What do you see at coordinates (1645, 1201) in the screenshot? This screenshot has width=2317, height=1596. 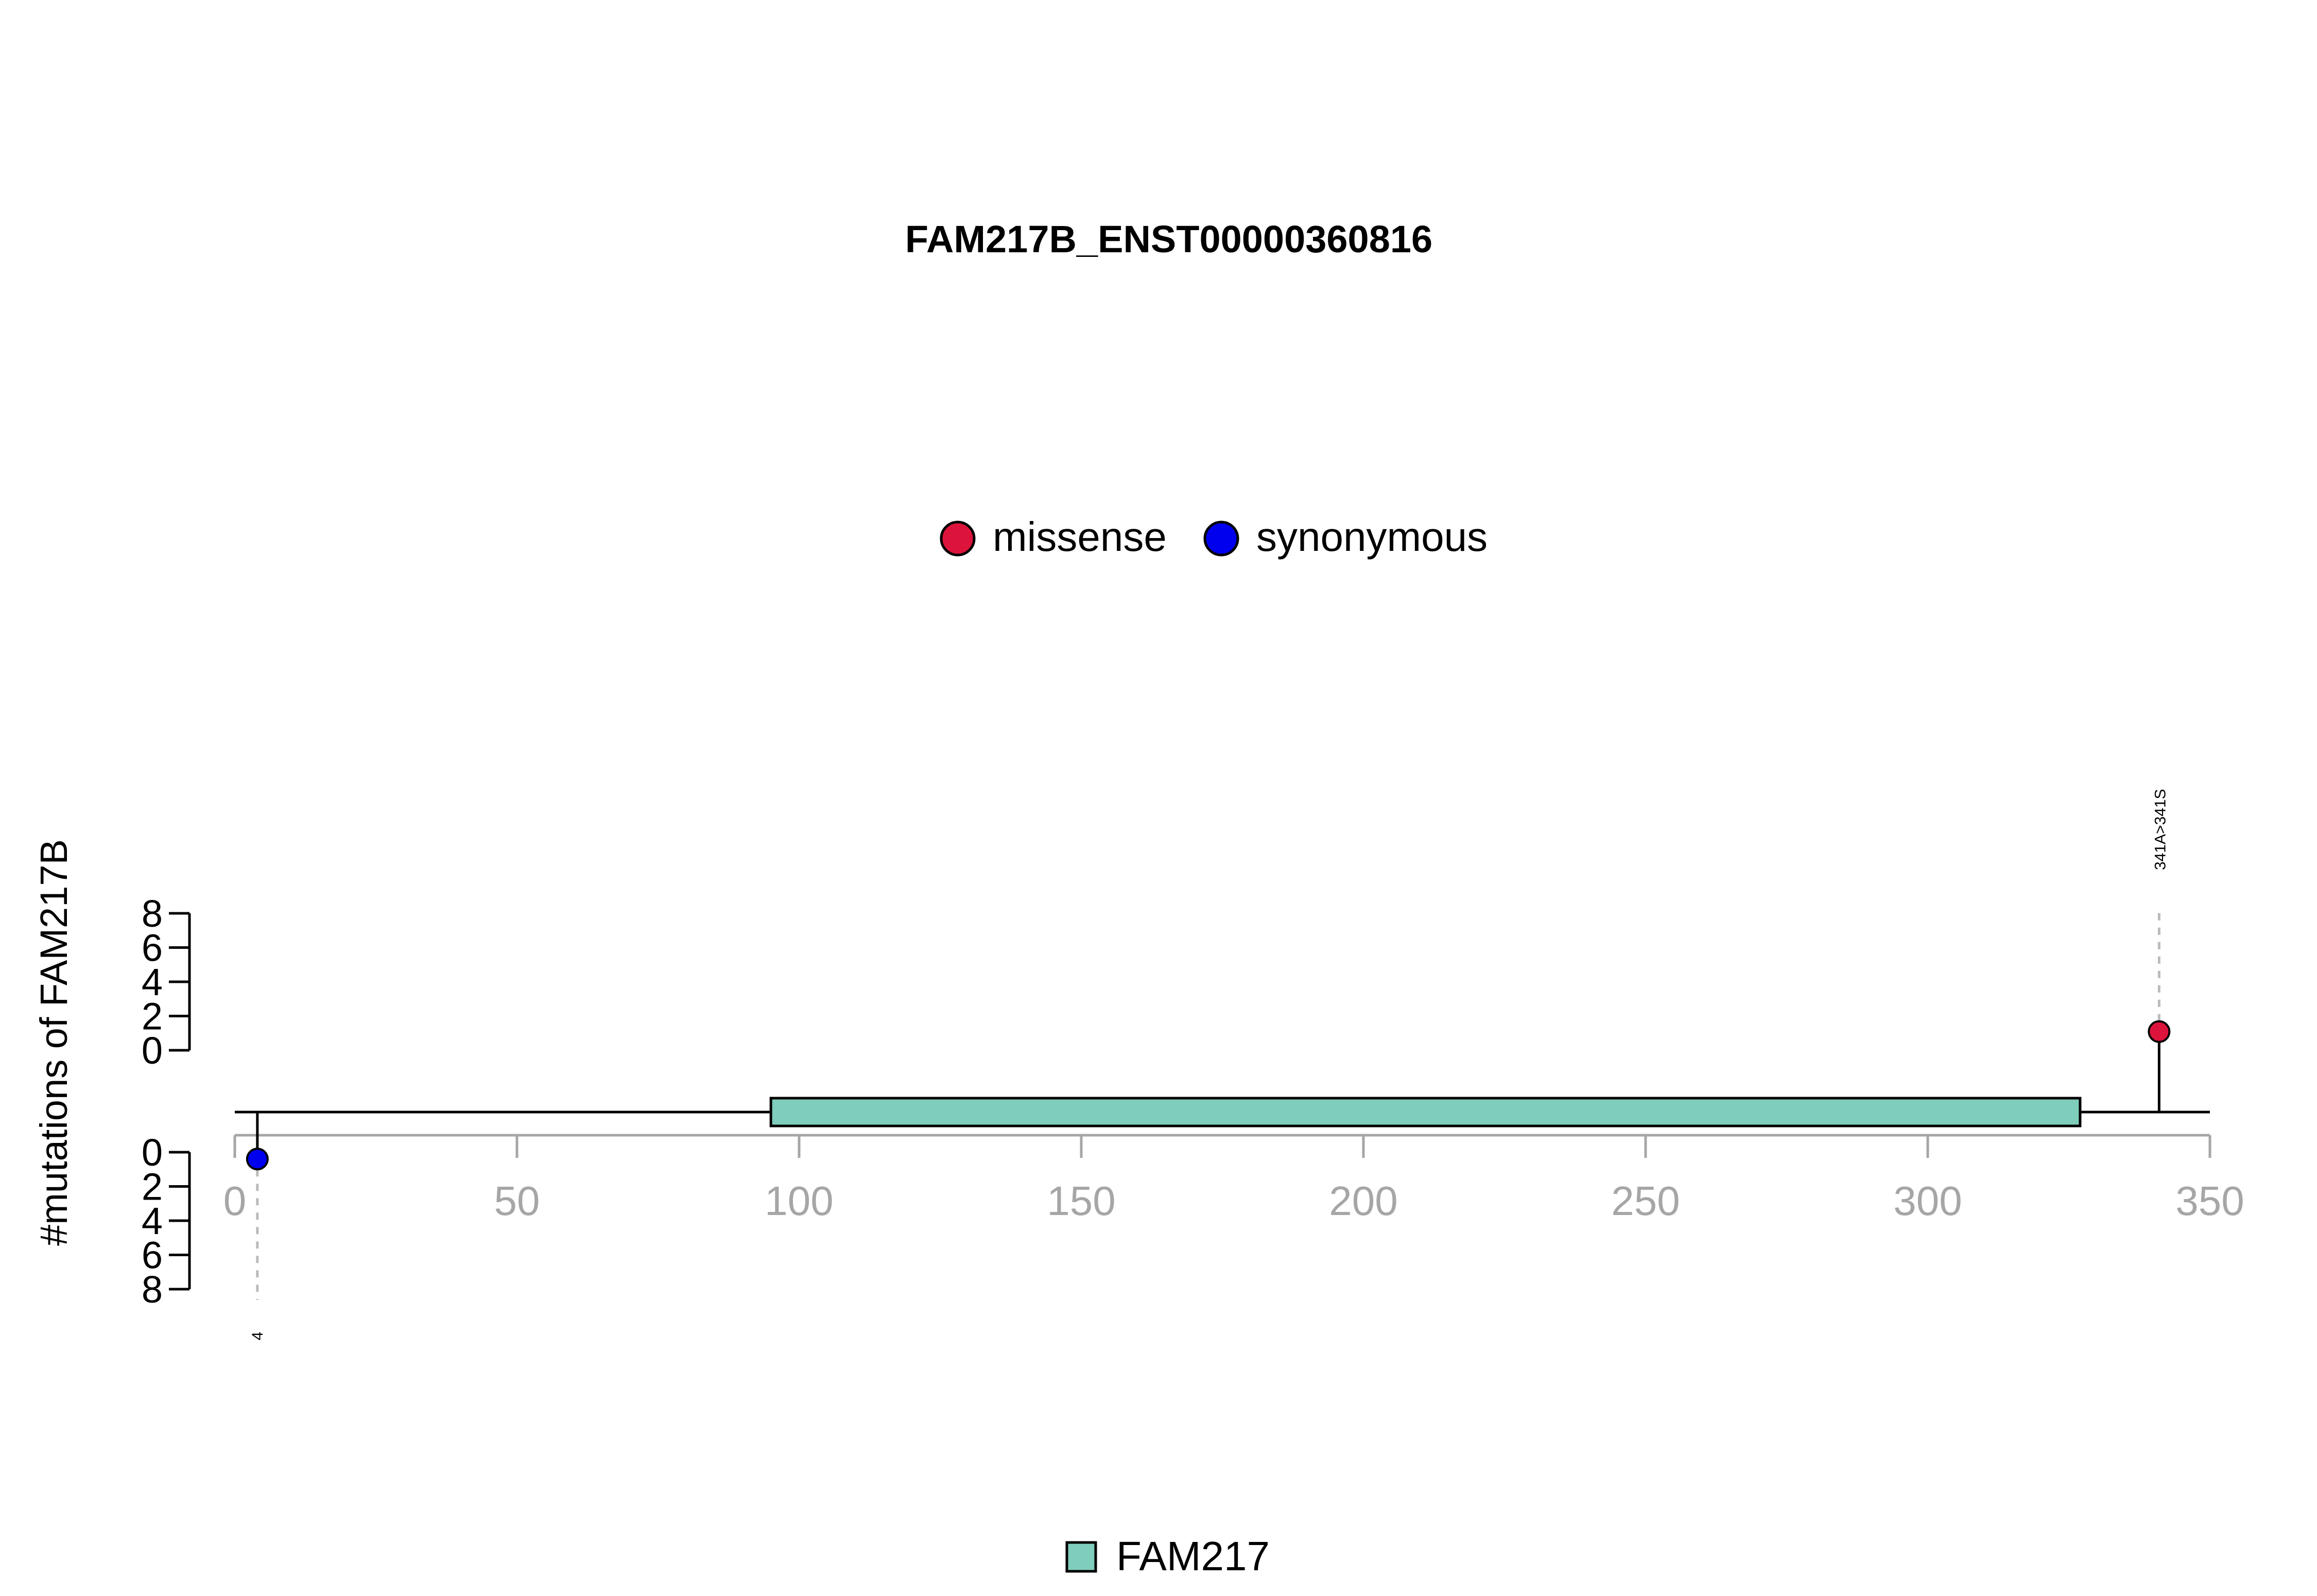 I see `x-tick-label: 250` at bounding box center [1645, 1201].